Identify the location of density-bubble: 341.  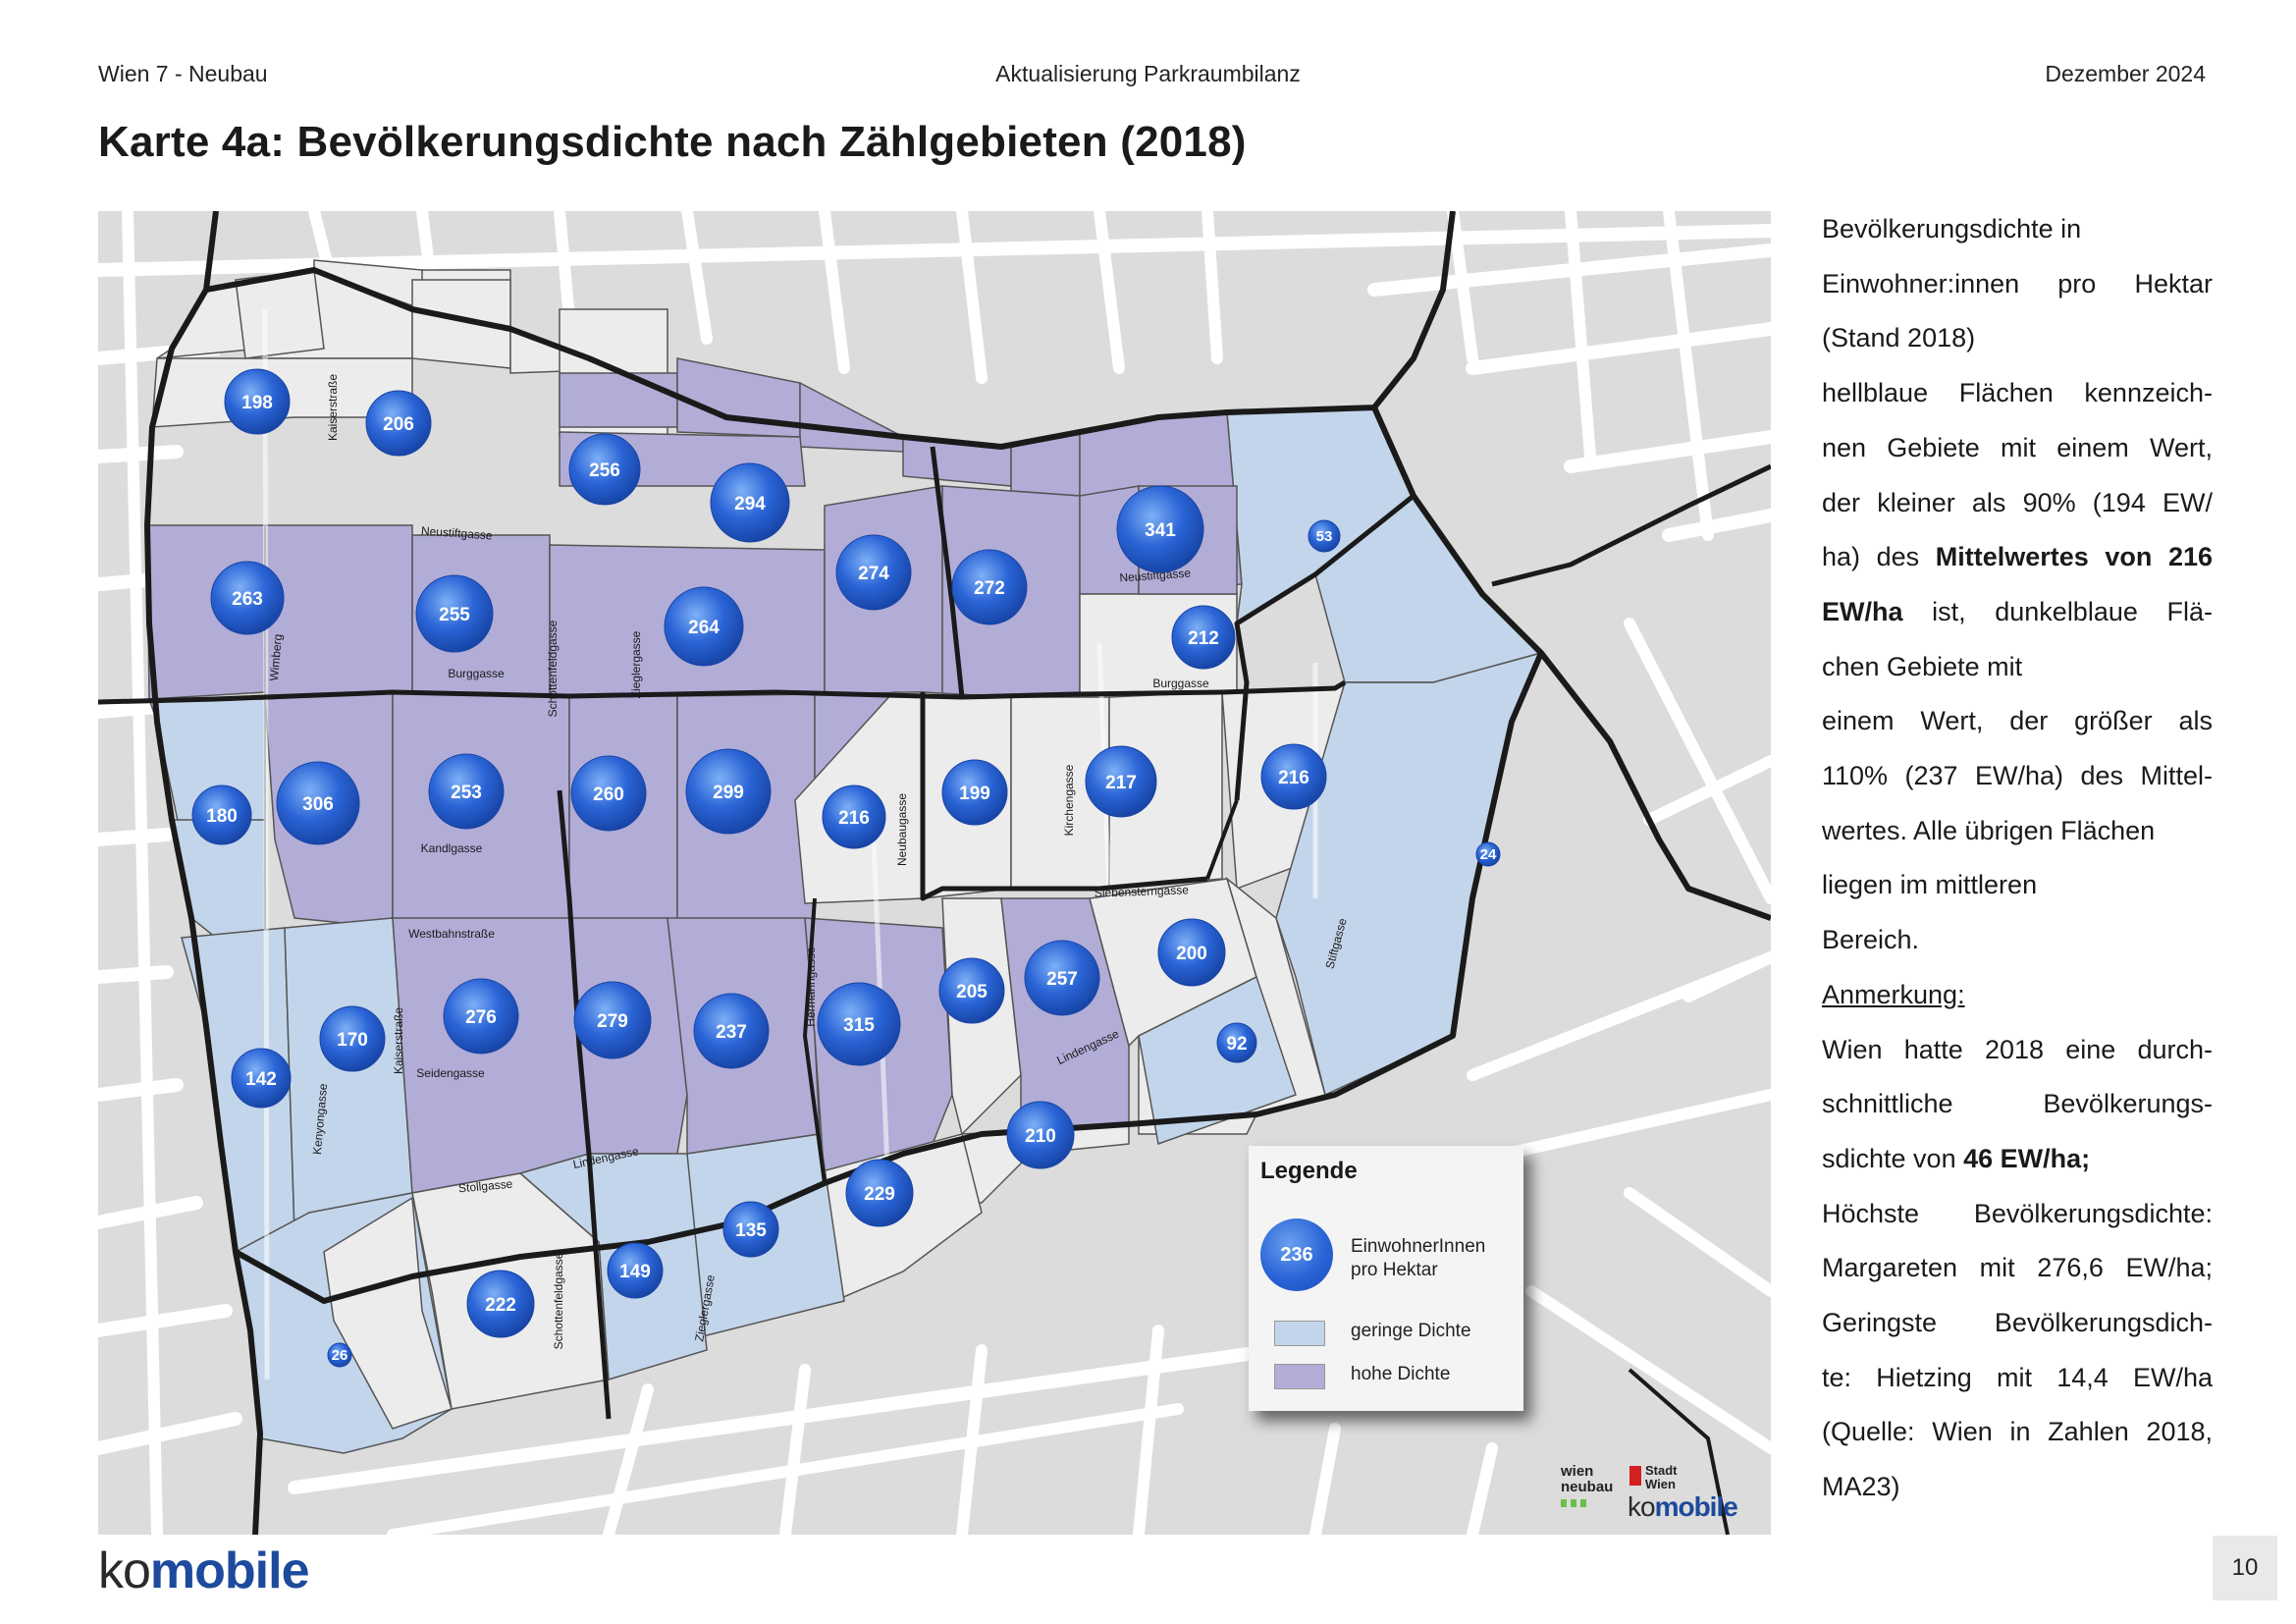
(1160, 529).